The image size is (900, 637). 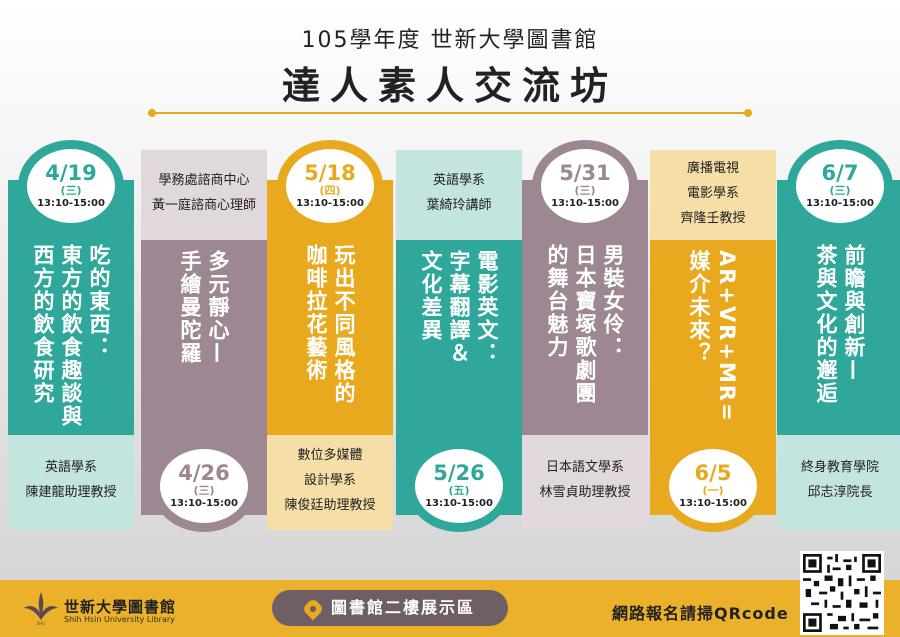 I want to click on library-logo: SHU, so click(x=41, y=609).